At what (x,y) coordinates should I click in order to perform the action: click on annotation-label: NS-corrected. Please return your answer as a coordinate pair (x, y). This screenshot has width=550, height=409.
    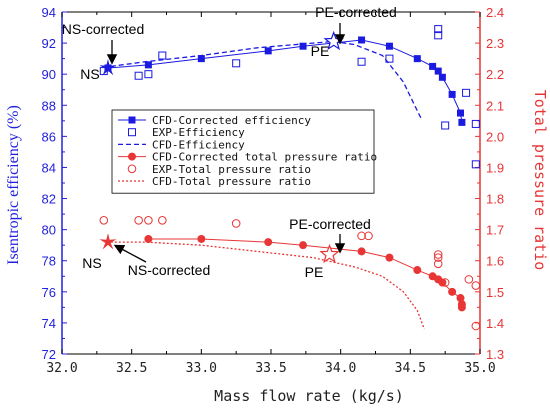
    Looking at the image, I should click on (169, 270).